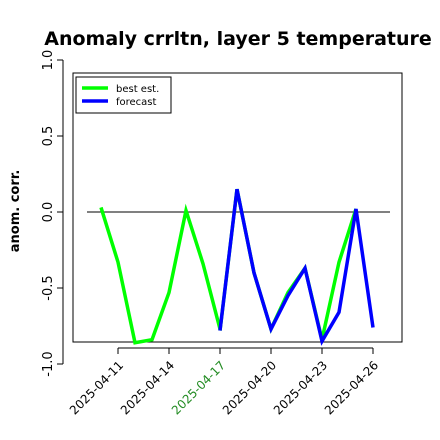  Describe the element at coordinates (147, 387) in the screenshot. I see `x-tick-label: 2025-04-14` at that location.